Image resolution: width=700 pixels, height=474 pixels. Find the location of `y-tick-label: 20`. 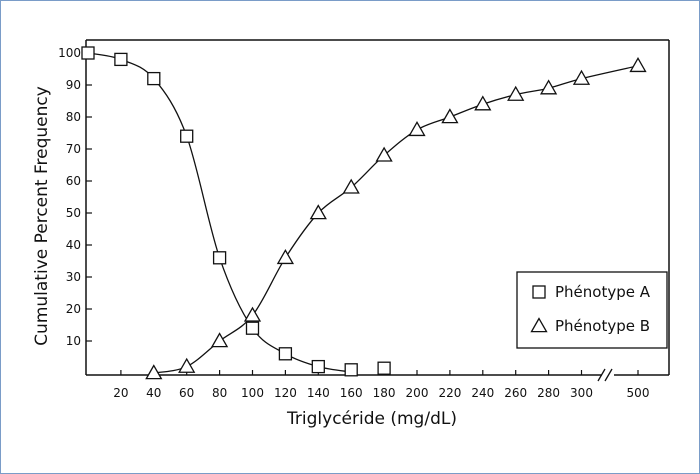

y-tick-label: 20 is located at coordinates (73, 309).